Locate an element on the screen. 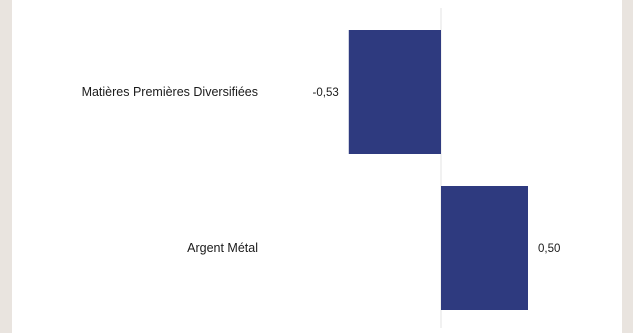  category-label-0: Matières Premières Diversifiées is located at coordinates (170, 92).